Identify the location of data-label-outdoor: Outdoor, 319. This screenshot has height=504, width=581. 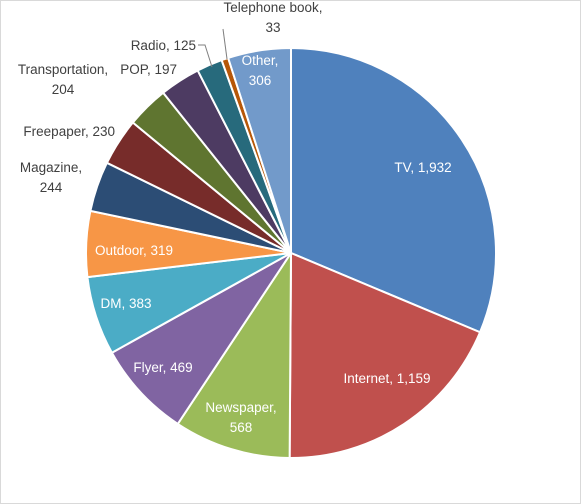
(134, 250).